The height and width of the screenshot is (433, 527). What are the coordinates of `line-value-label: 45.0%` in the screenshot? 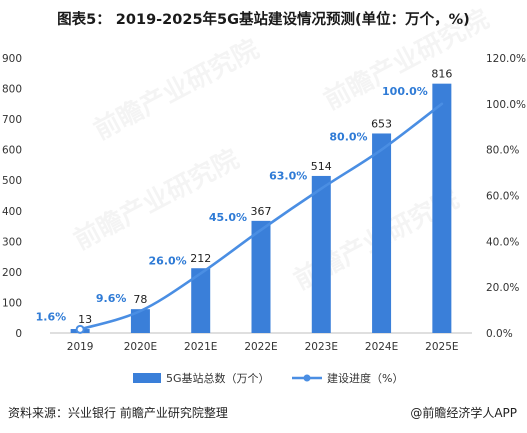 It's located at (228, 217).